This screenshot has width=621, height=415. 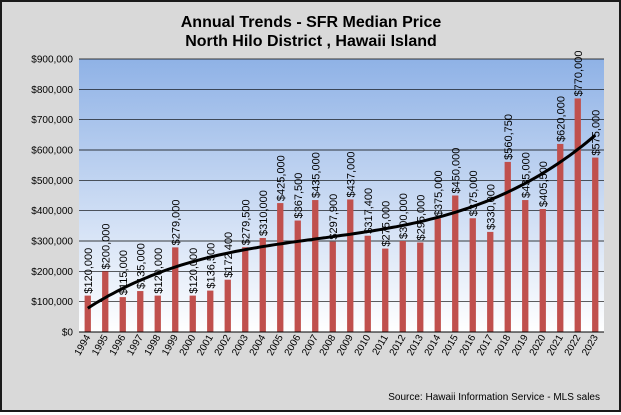 What do you see at coordinates (561, 119) in the screenshot?
I see `data-label: $620,000` at bounding box center [561, 119].